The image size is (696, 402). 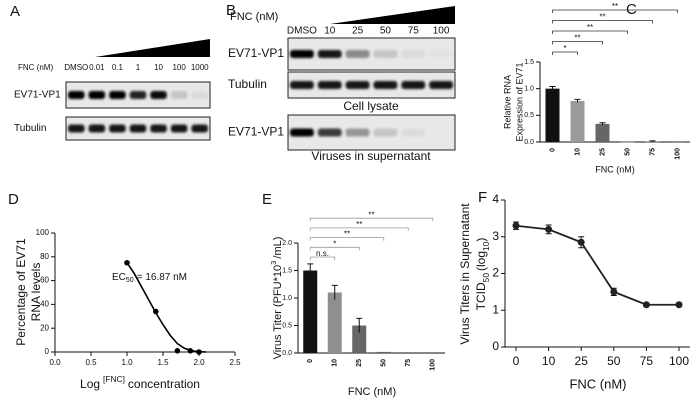 I want to click on y-tick-label: 4, so click(x=495, y=199).